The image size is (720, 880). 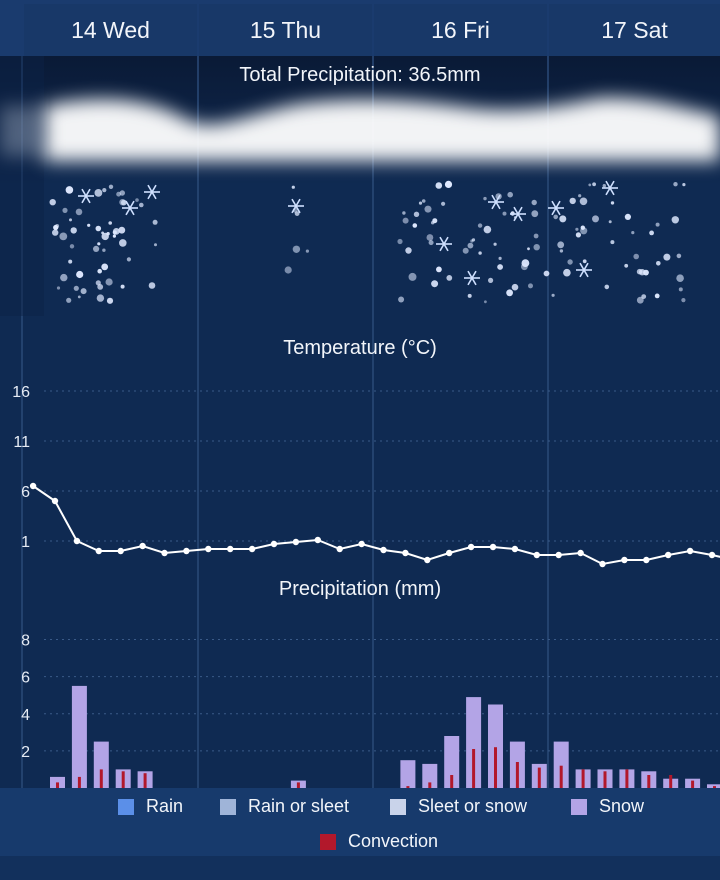 I want to click on snowflake-icon, so click(x=367, y=242).